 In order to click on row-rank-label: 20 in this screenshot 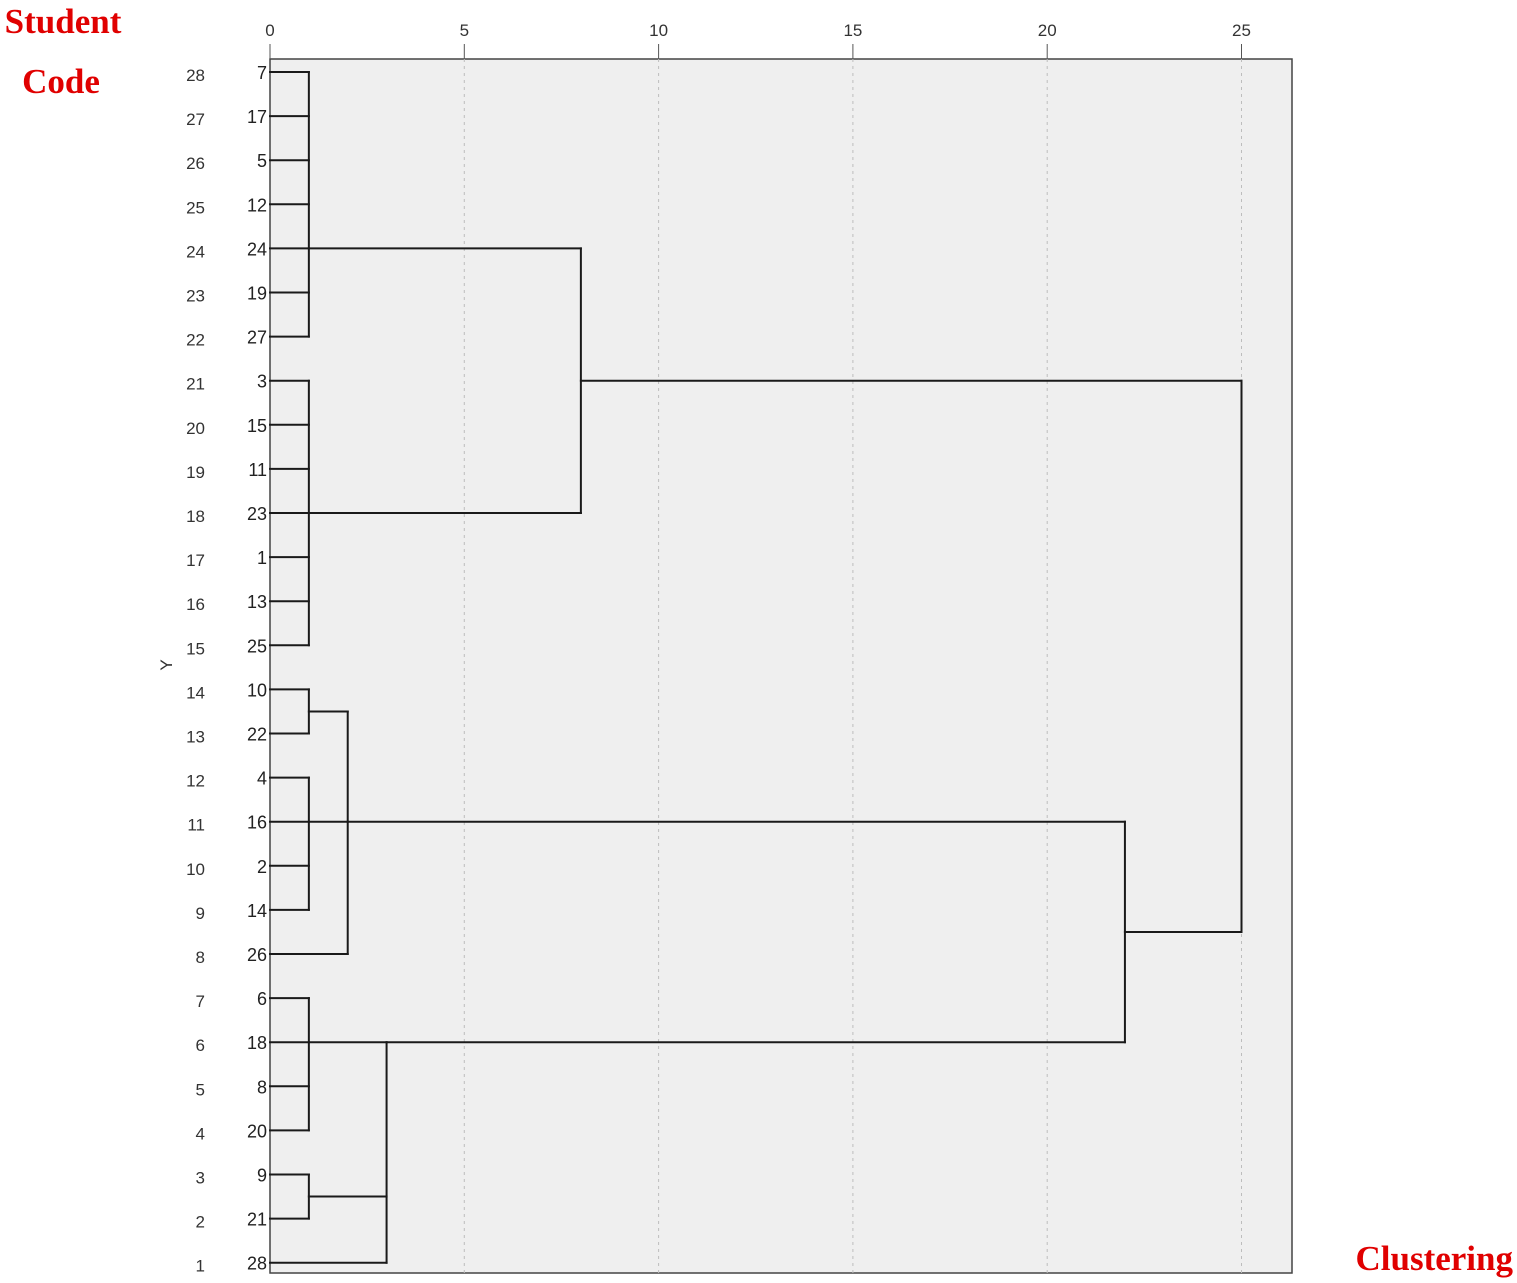, I will do `click(195, 428)`.